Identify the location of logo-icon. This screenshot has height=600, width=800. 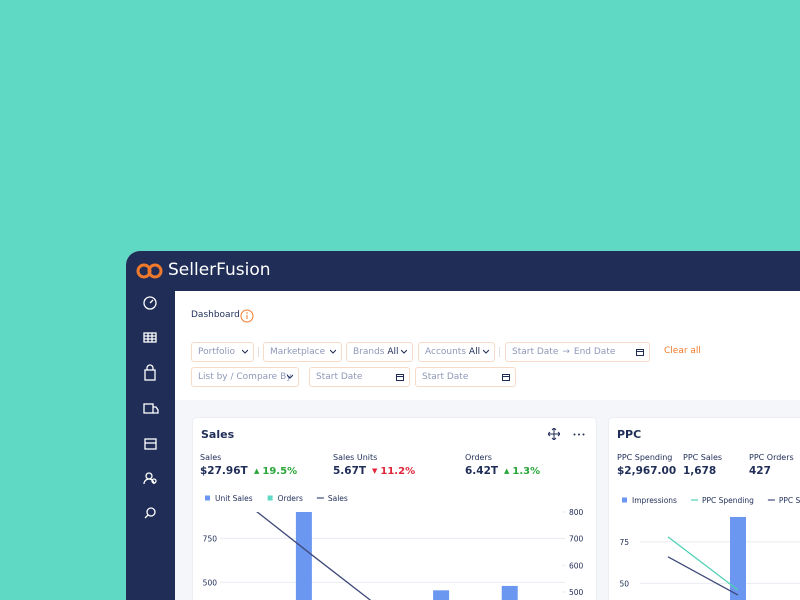
(149, 271).